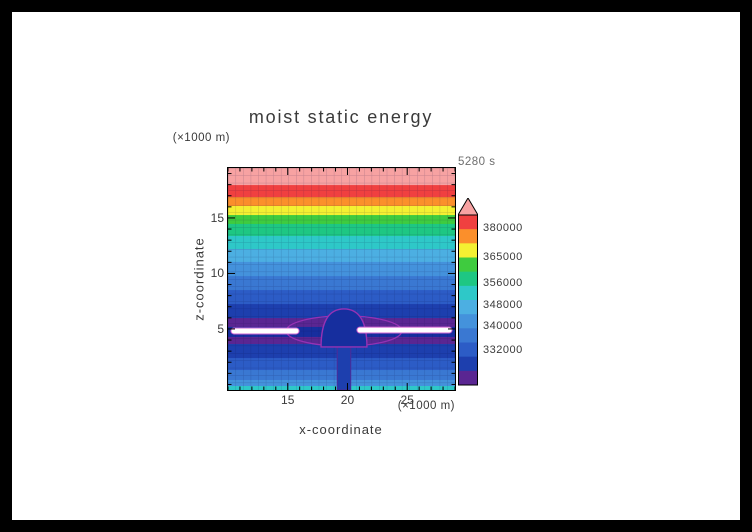 The height and width of the screenshot is (532, 752). What do you see at coordinates (407, 400) in the screenshot?
I see `x-tick-label: 25` at bounding box center [407, 400].